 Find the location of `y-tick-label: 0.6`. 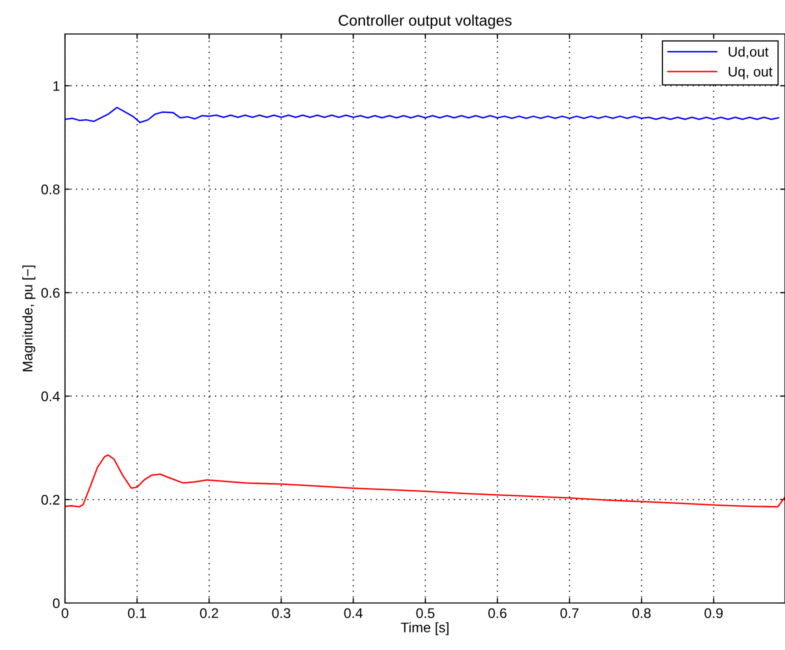

y-tick-label: 0.6 is located at coordinates (50, 293).